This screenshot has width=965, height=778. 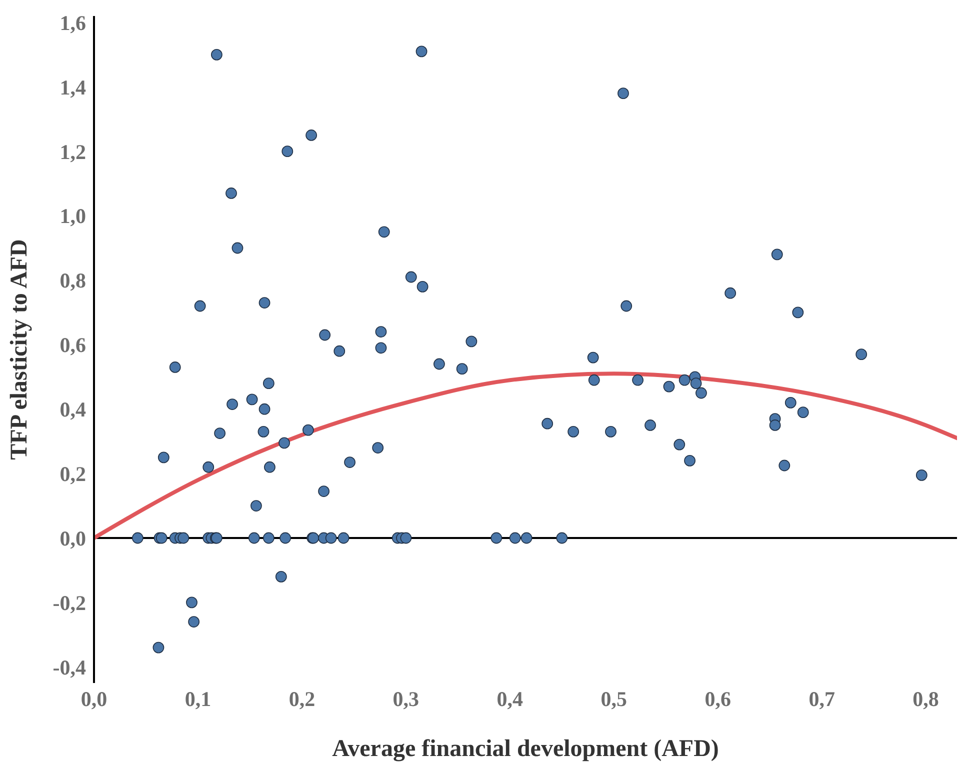 I want to click on x-tick-label: 0,5, so click(x=614, y=698).